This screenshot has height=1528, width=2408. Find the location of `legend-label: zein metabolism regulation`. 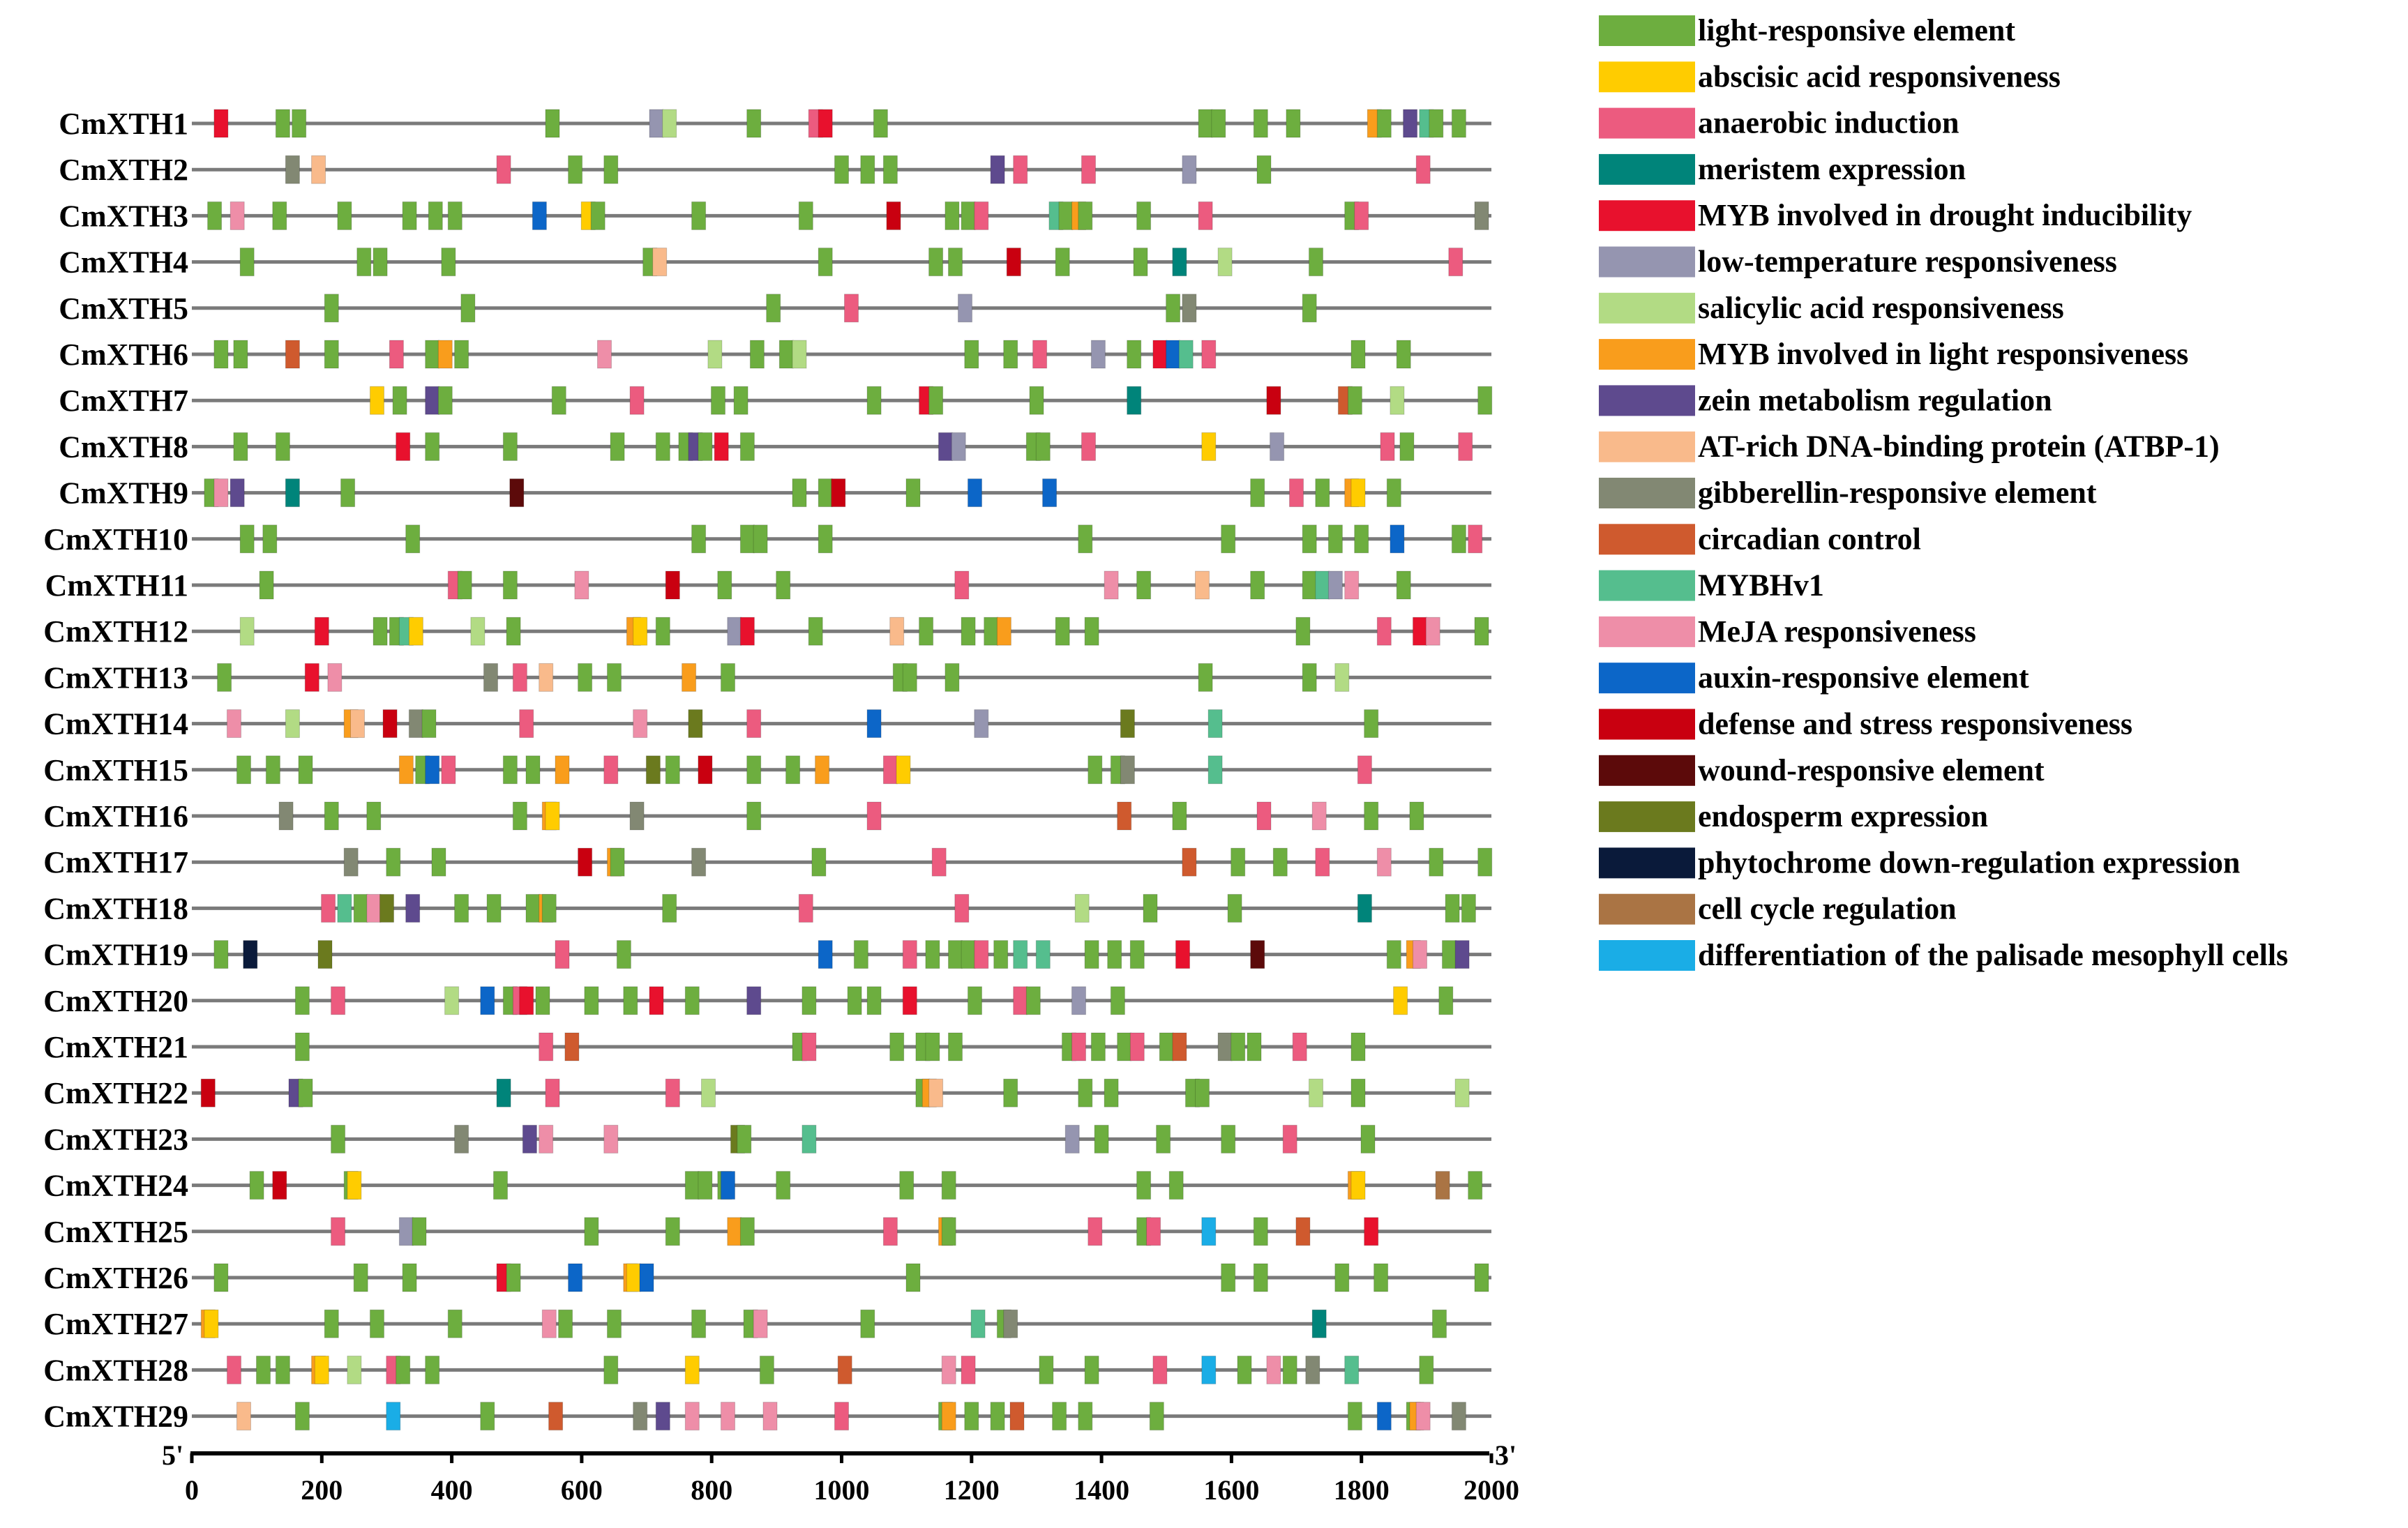

legend-label: zein metabolism regulation is located at coordinates (1875, 400).